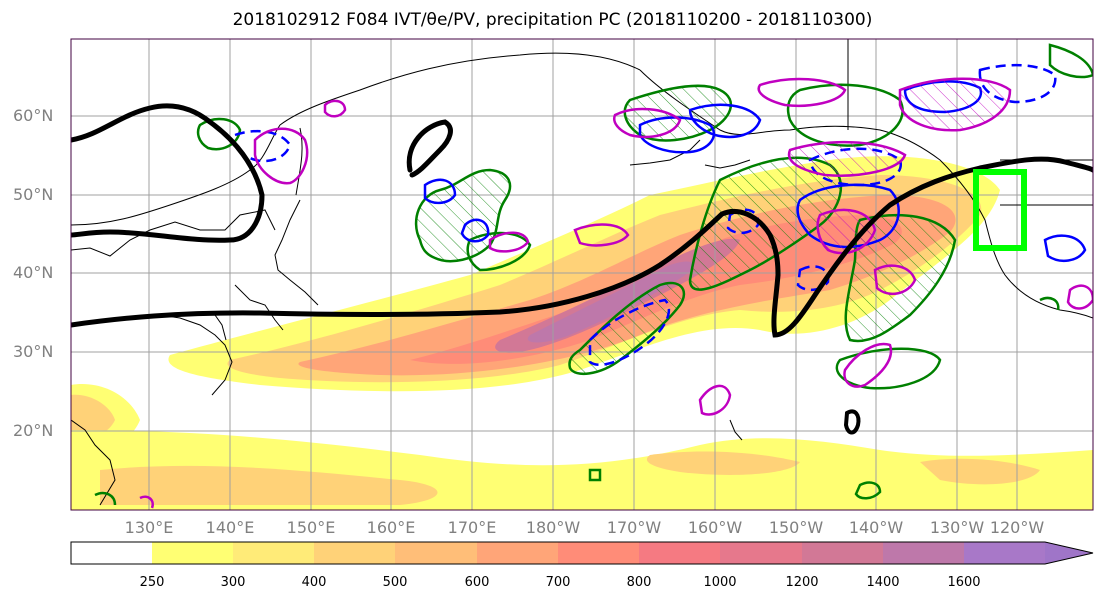 The width and height of the screenshot is (1105, 603). Describe the element at coordinates (553, 527) in the screenshot. I see `lon-label-180w: 180°W` at that location.